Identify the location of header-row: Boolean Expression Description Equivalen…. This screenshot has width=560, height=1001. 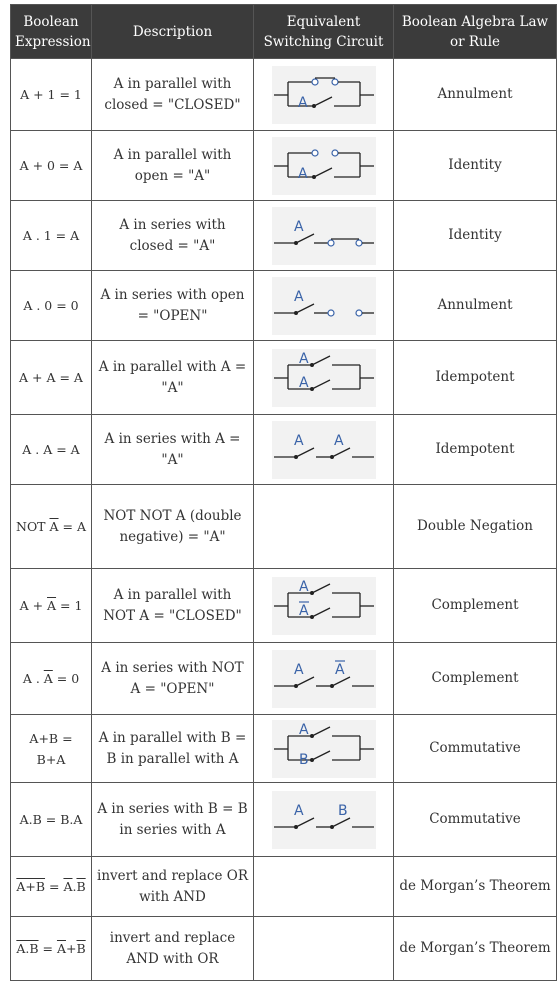
(283, 31).